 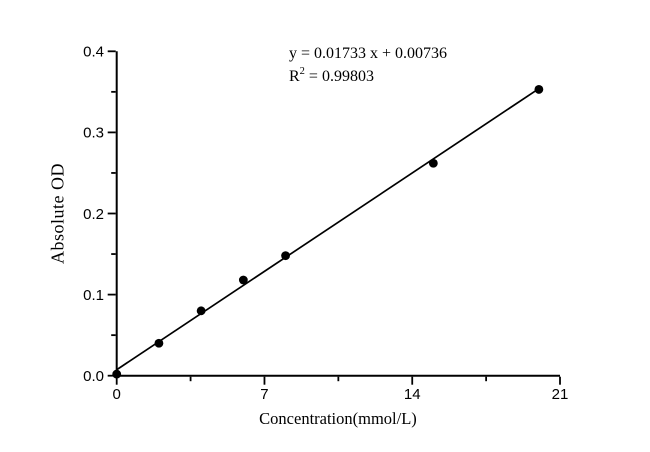 I want to click on r-squared-base: R, so click(x=294, y=76).